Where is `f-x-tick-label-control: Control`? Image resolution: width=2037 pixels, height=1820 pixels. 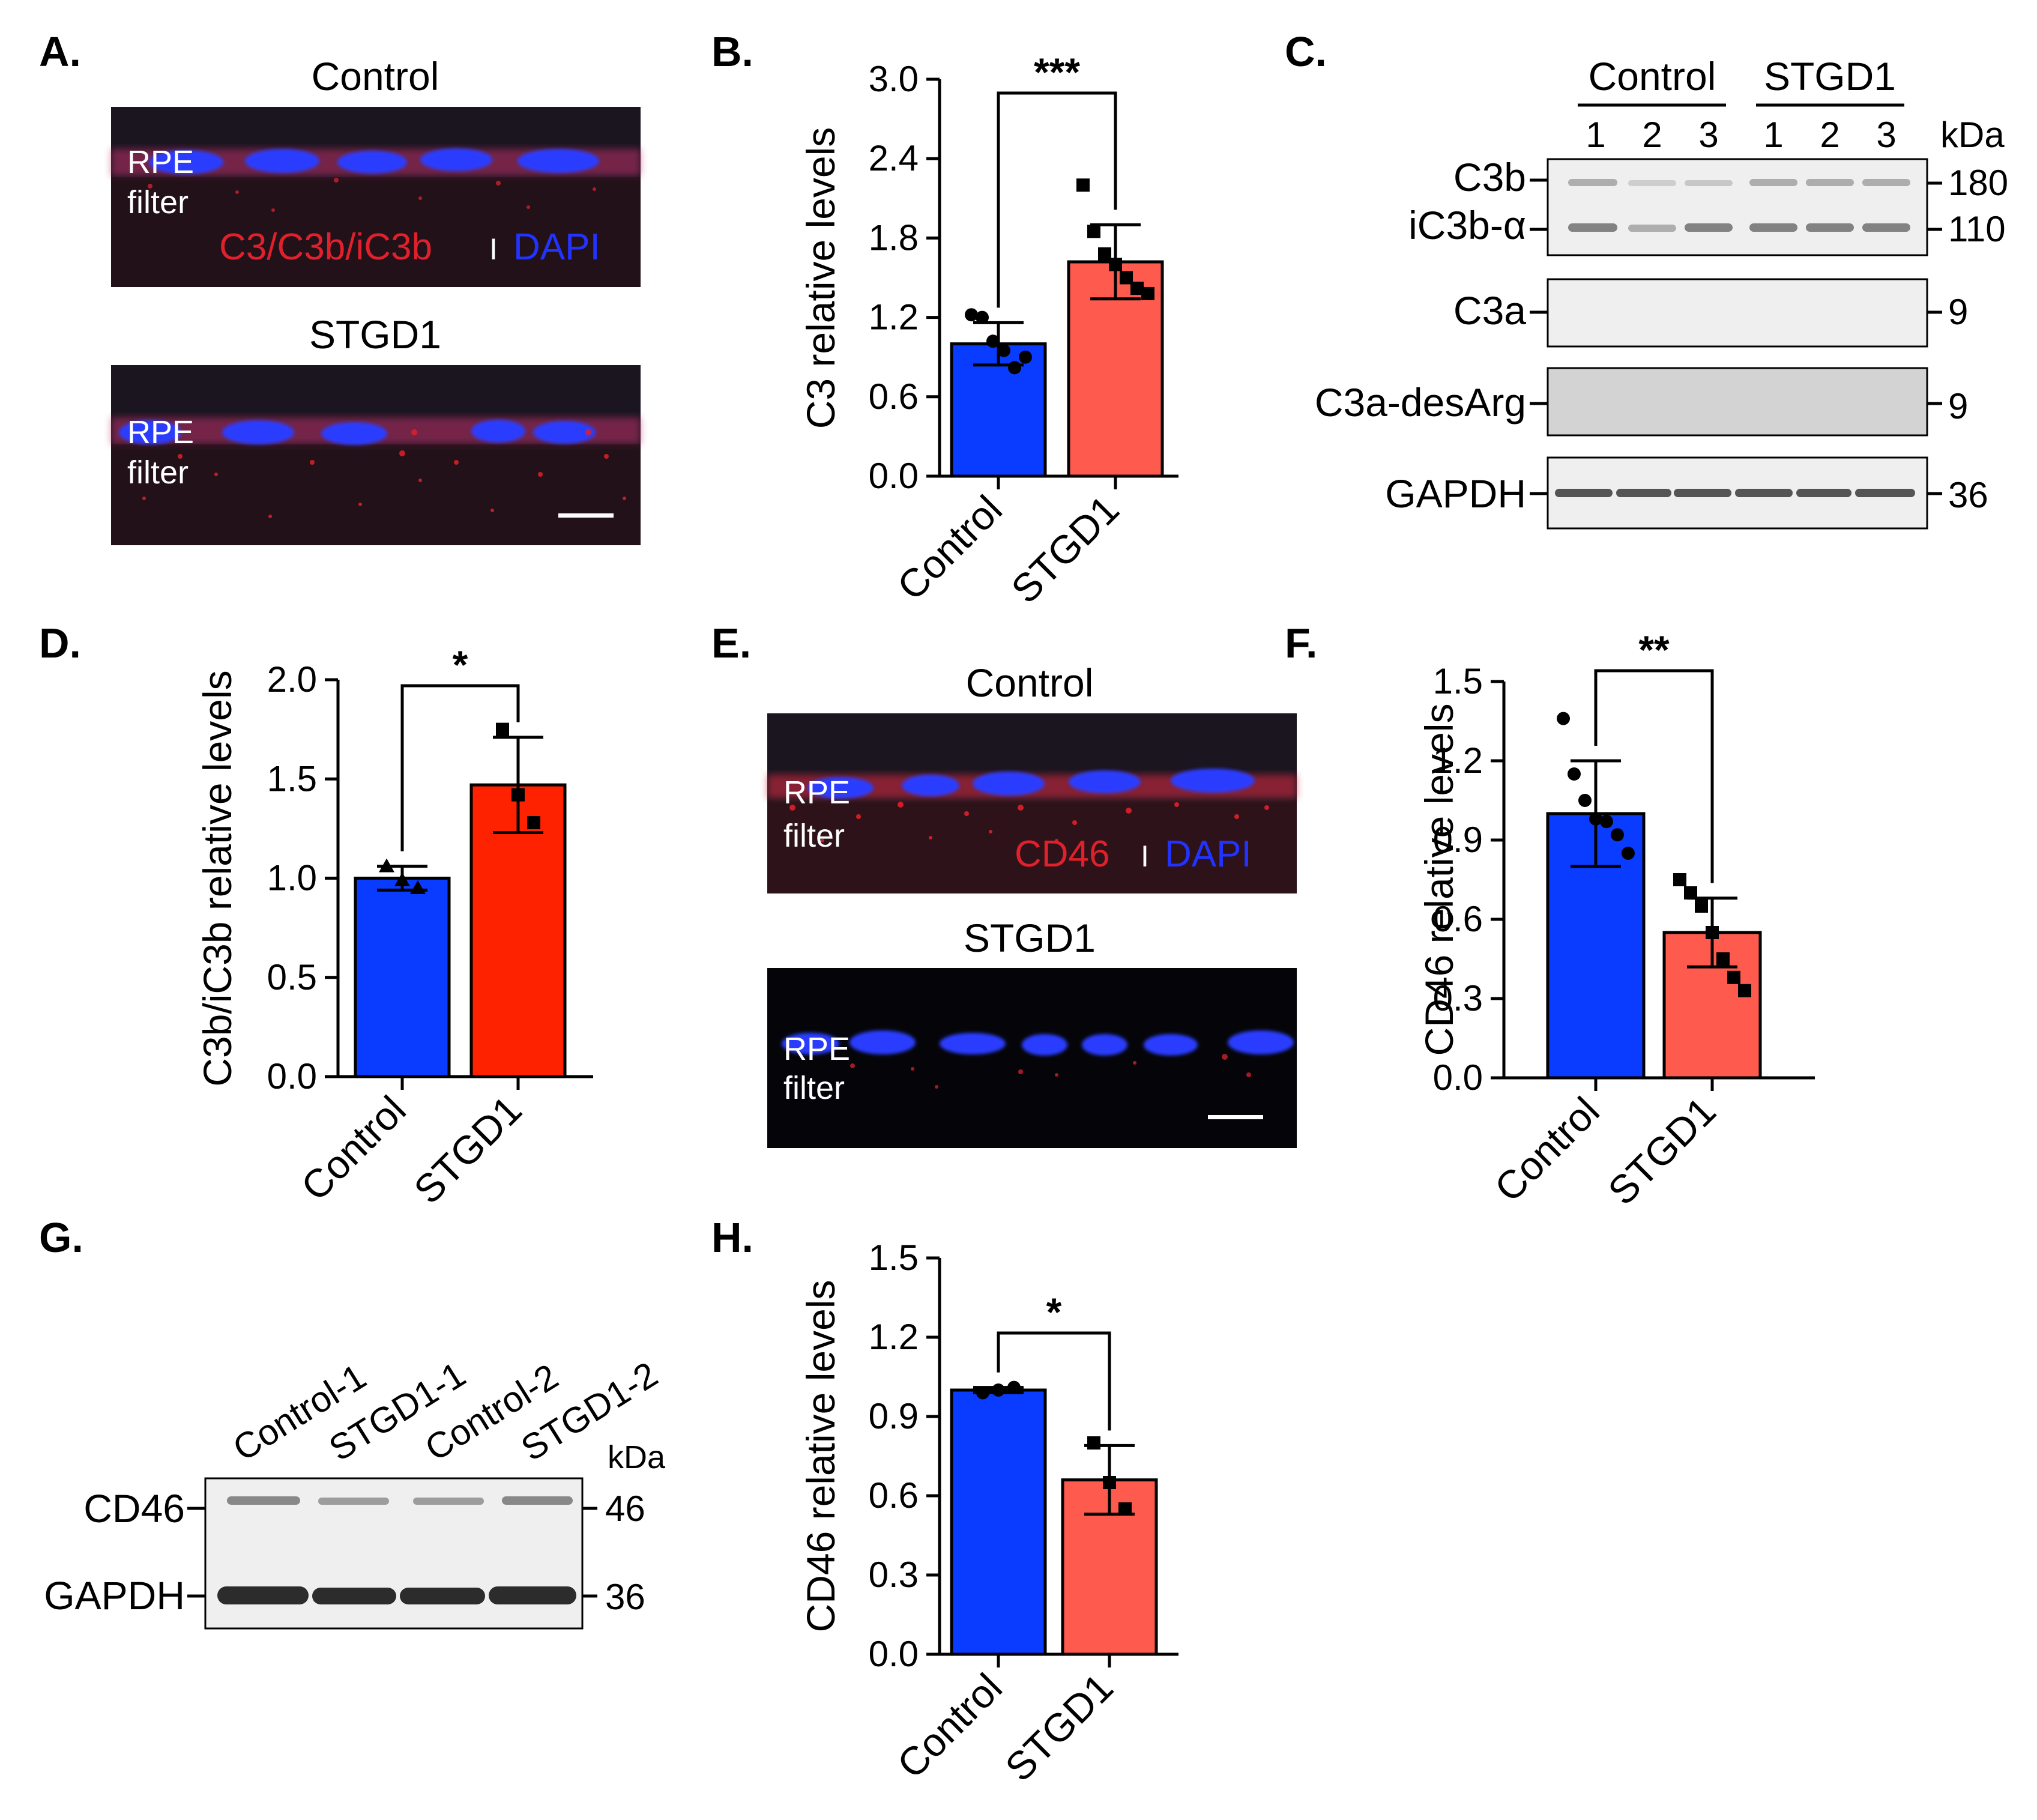 f-x-tick-label-control: Control is located at coordinates (1547, 1150).